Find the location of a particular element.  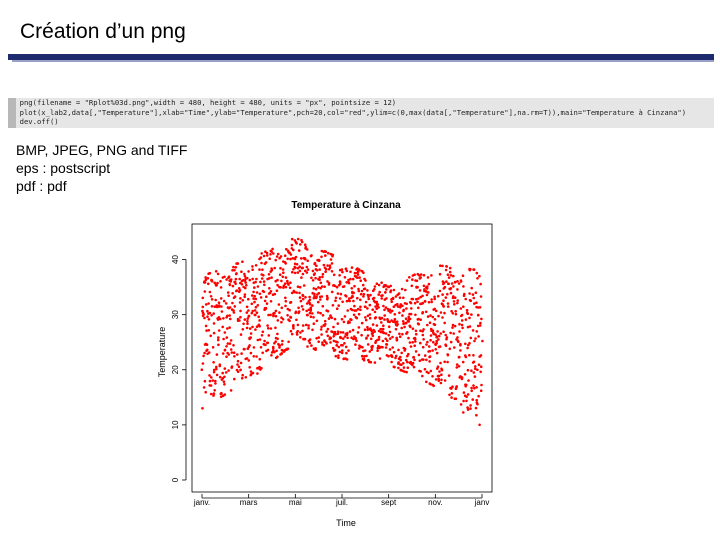

x-tick-label: mai is located at coordinates (295, 502).